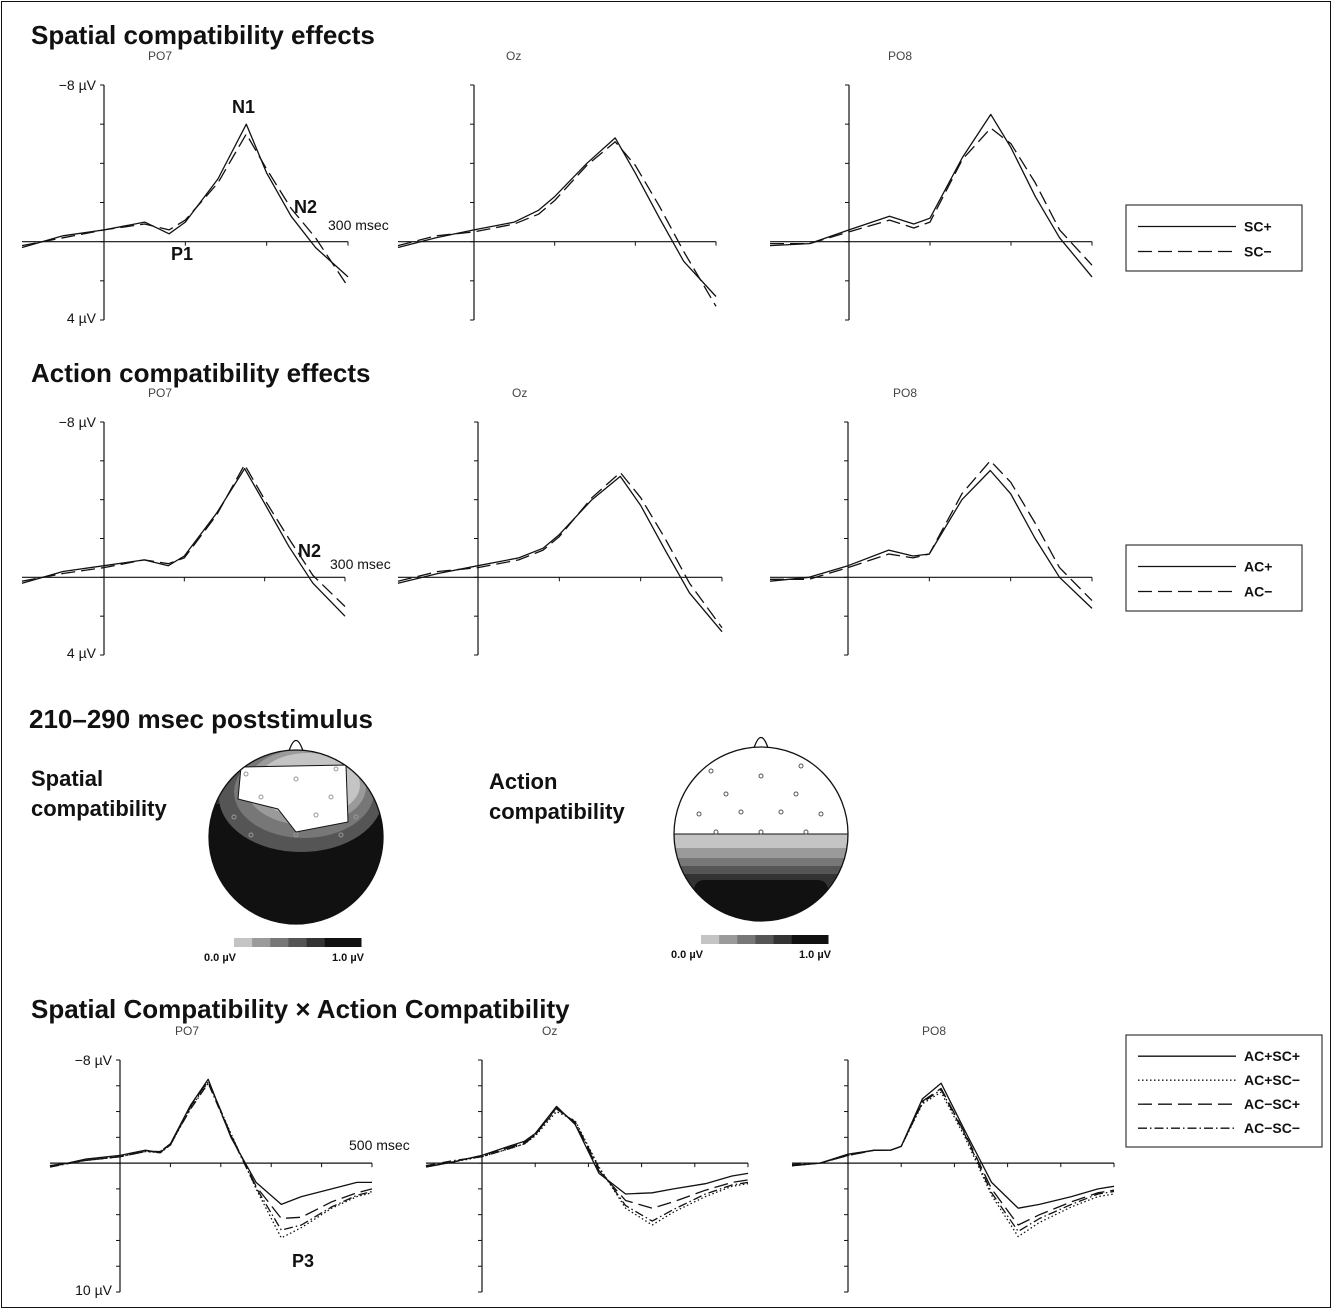 This screenshot has height=1311, width=1334. Describe the element at coordinates (1258, 227) in the screenshot. I see `legend-label: SC+` at that location.